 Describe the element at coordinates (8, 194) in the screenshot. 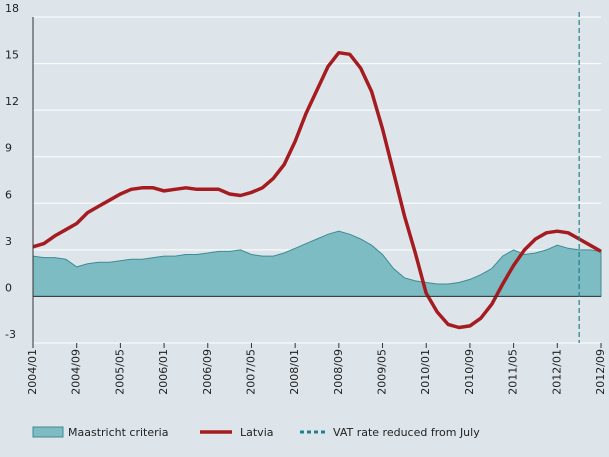

I see `y-tick-label: 6` at that location.